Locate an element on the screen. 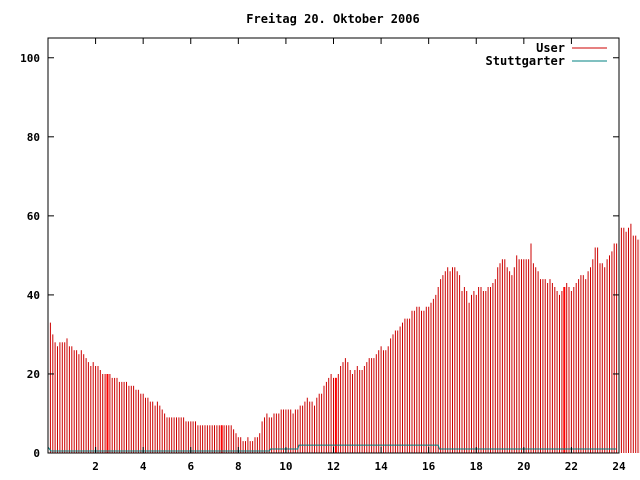 This screenshot has width=640, height=480. x-tick-label: 22 is located at coordinates (571, 466).